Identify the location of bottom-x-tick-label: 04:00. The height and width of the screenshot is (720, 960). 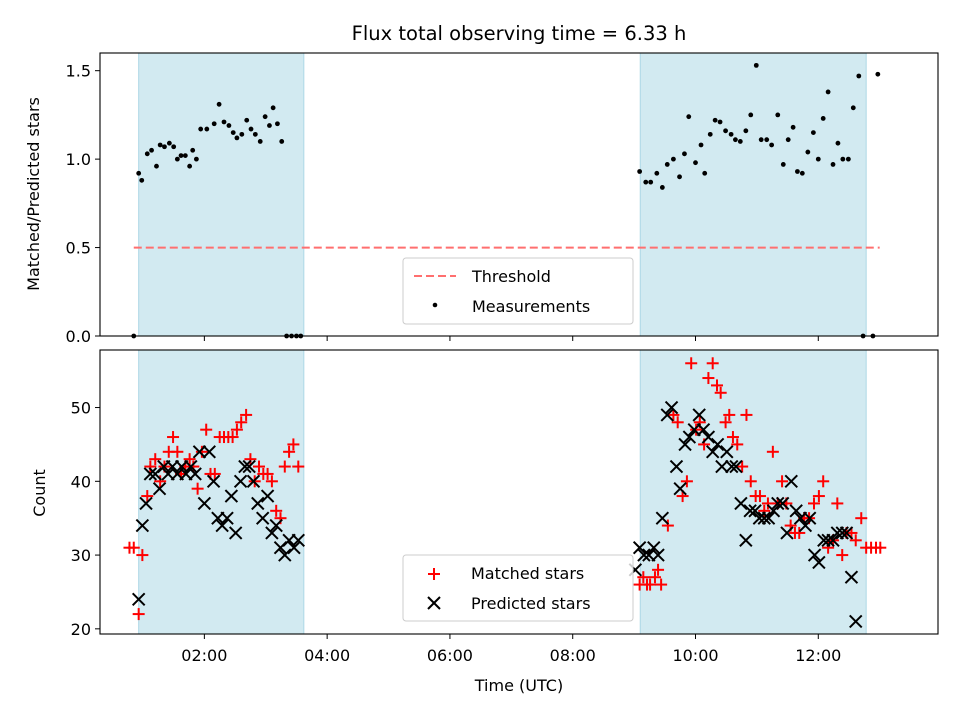
(327, 655).